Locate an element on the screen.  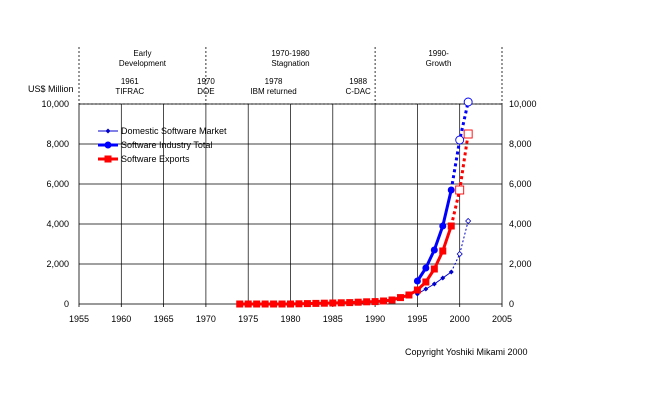
y-tick-label-left: 4,000 is located at coordinates (57, 224).